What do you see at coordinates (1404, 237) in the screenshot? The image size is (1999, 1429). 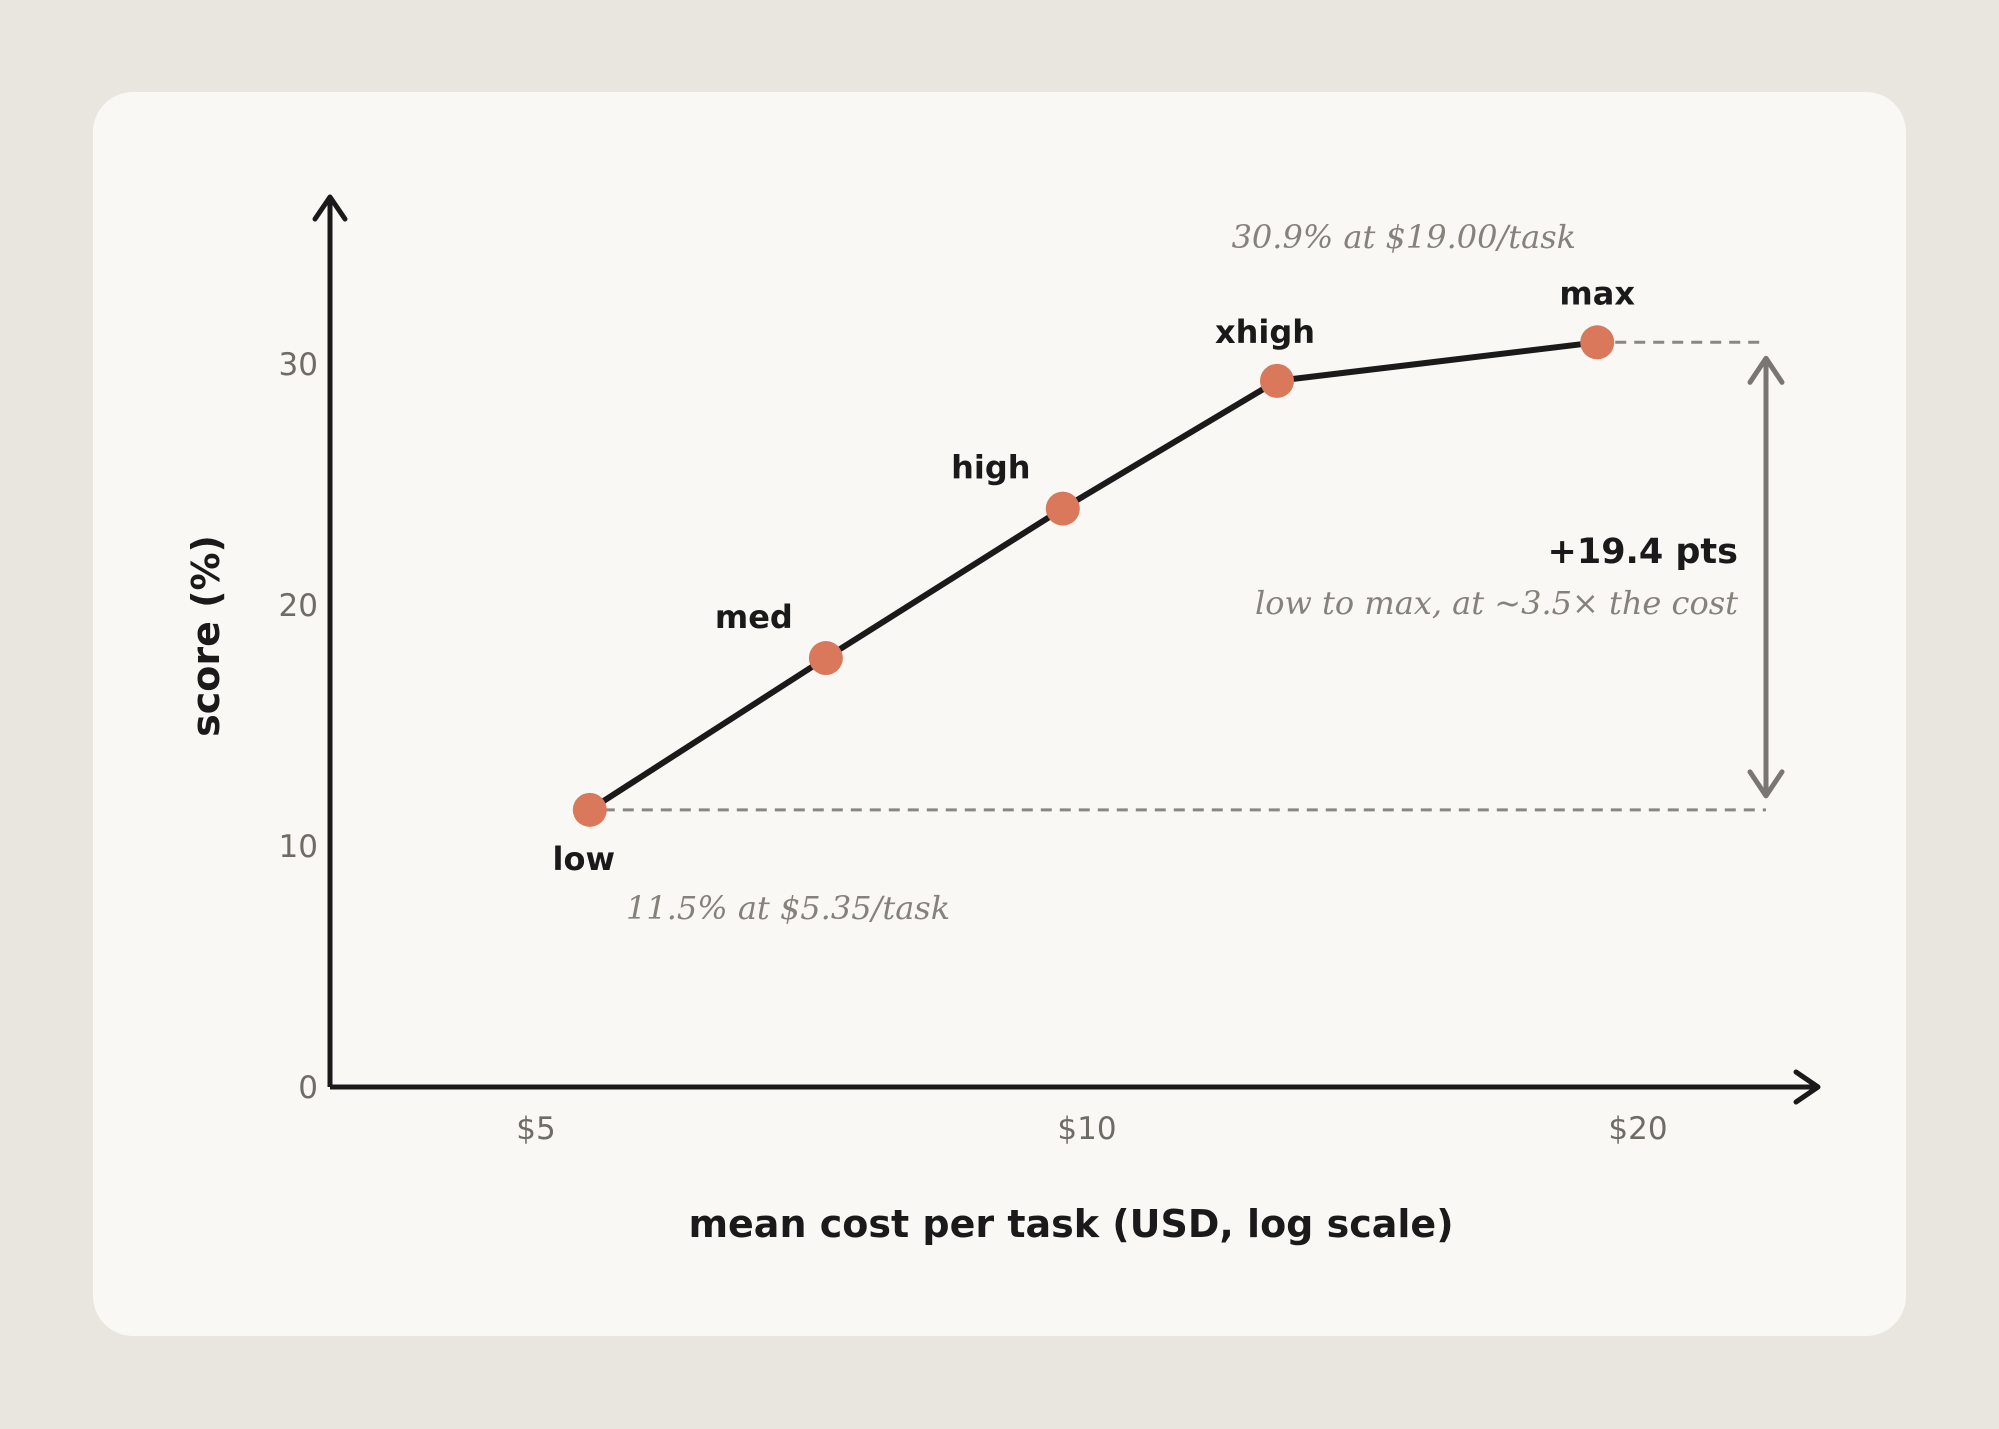 I see `max-note: 30.9% at $19.00/task` at bounding box center [1404, 237].